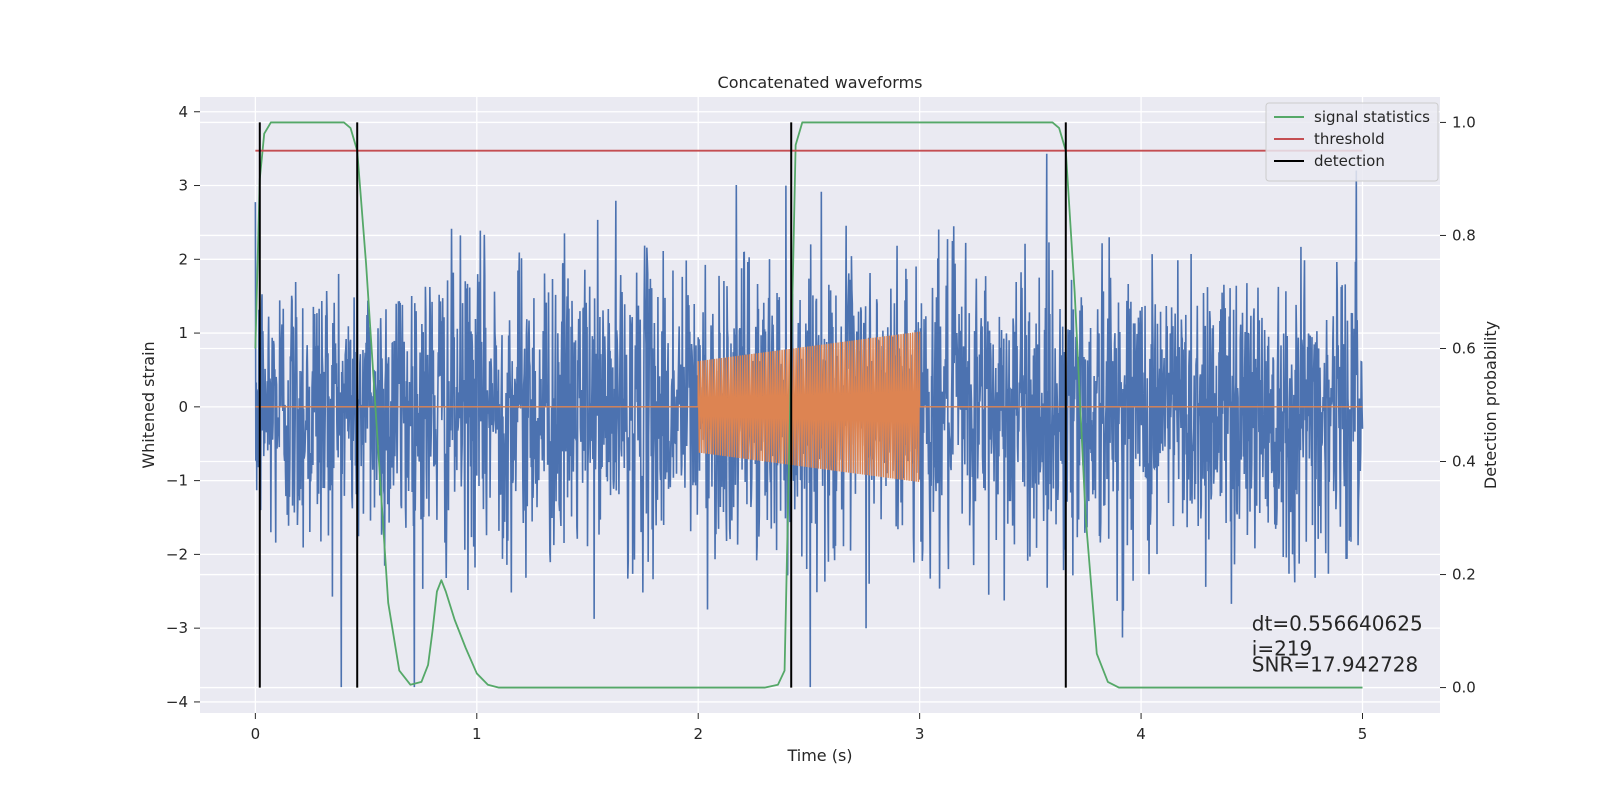  What do you see at coordinates (183, 112) in the screenshot?
I see `y-tick-label: 4` at bounding box center [183, 112].